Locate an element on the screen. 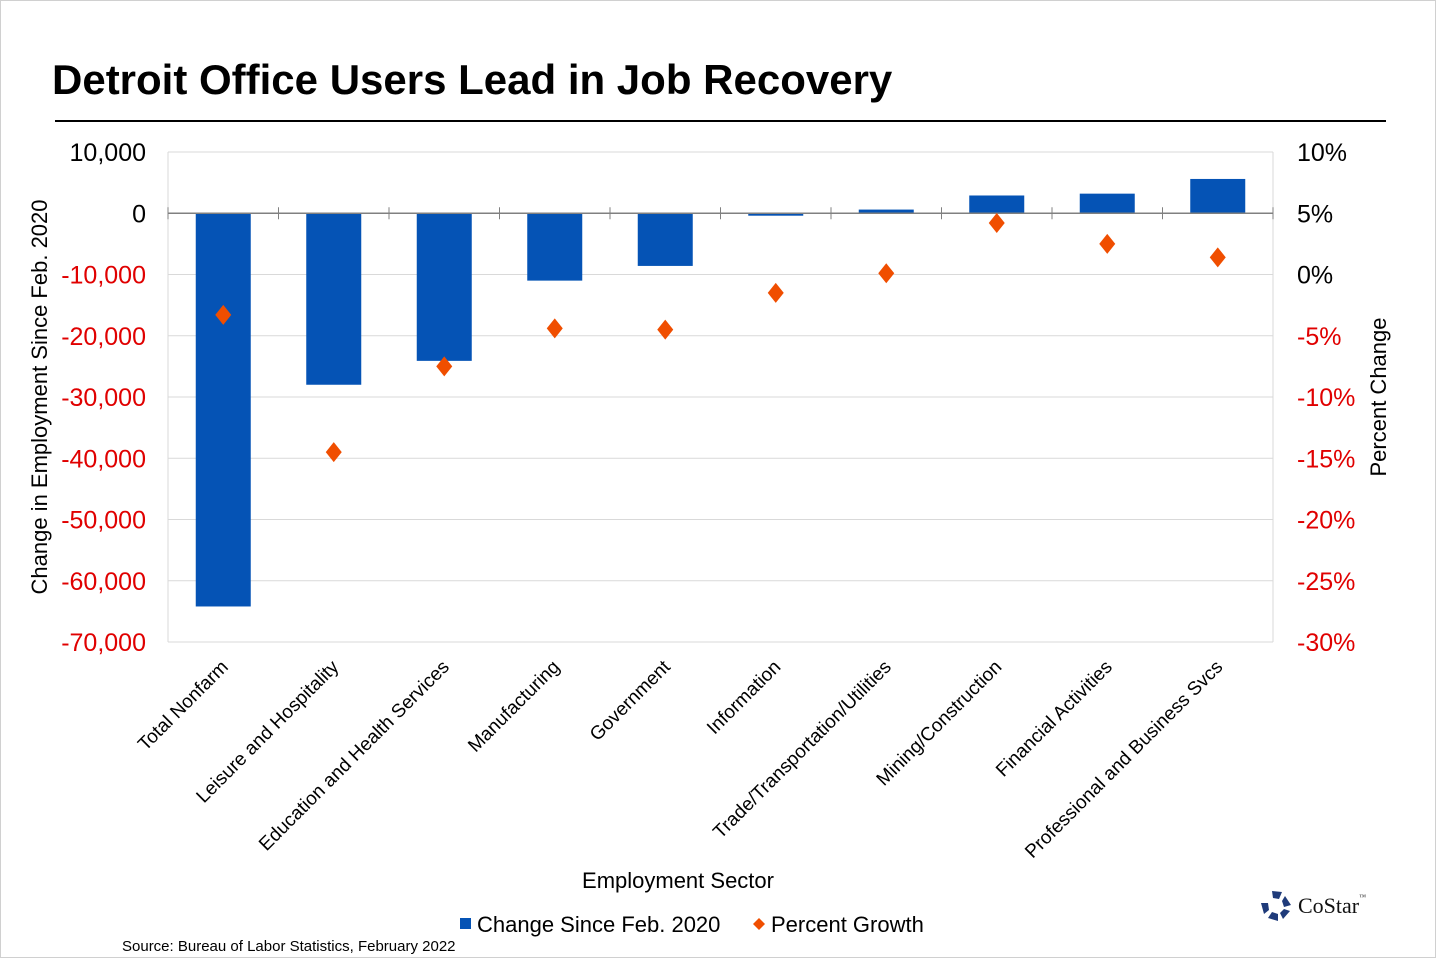  y-tick-label: -40,000 is located at coordinates (103, 459).